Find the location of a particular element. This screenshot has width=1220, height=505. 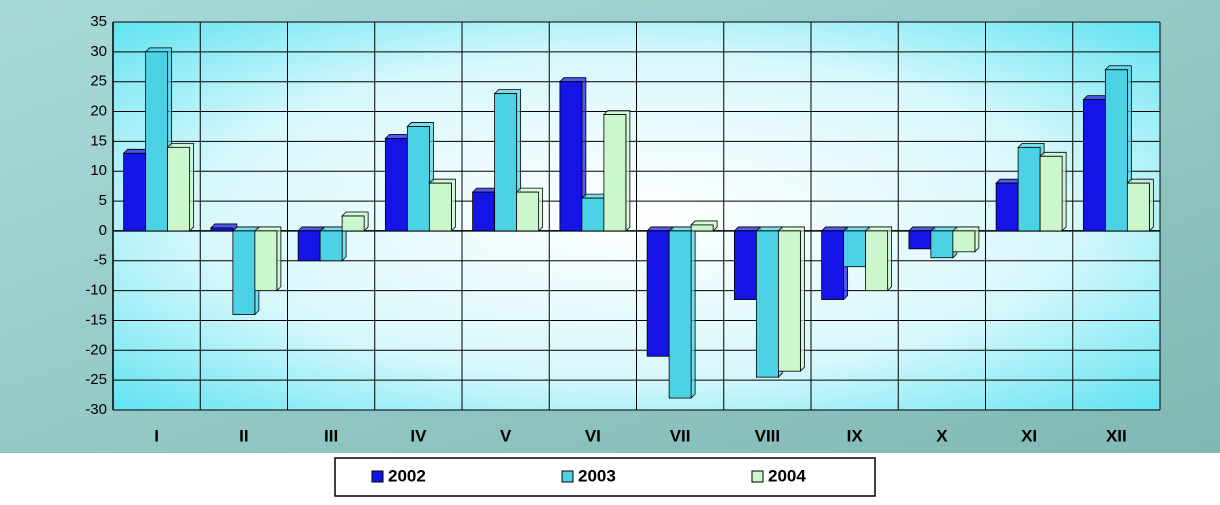

y-tick-label: -10 is located at coordinates (96, 290).